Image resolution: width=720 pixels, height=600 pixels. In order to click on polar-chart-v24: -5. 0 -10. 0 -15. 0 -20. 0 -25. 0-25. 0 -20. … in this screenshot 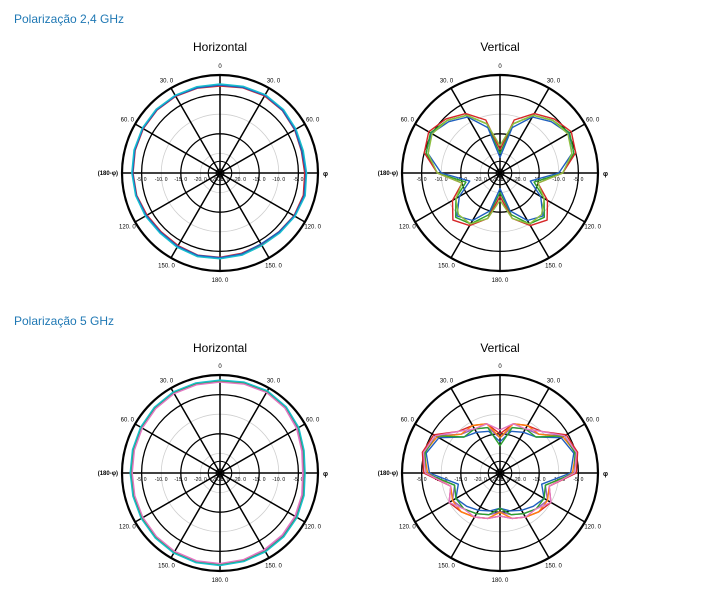, I will do `click(493, 174)`.